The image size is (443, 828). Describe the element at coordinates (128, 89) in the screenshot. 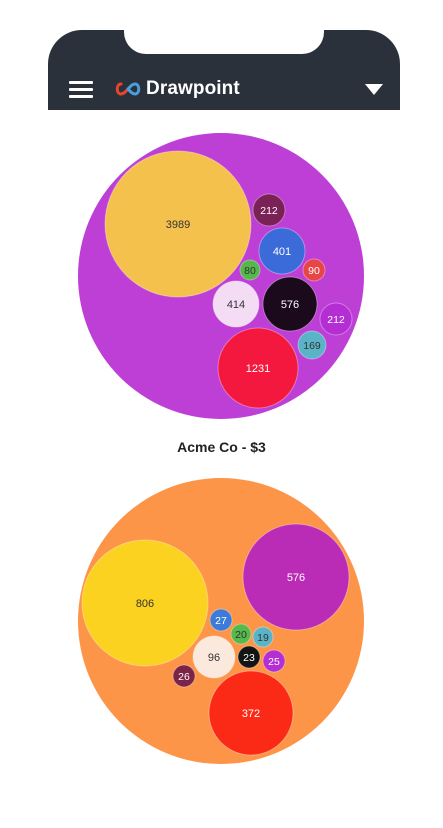

I see `infinity-logo-icon` at that location.